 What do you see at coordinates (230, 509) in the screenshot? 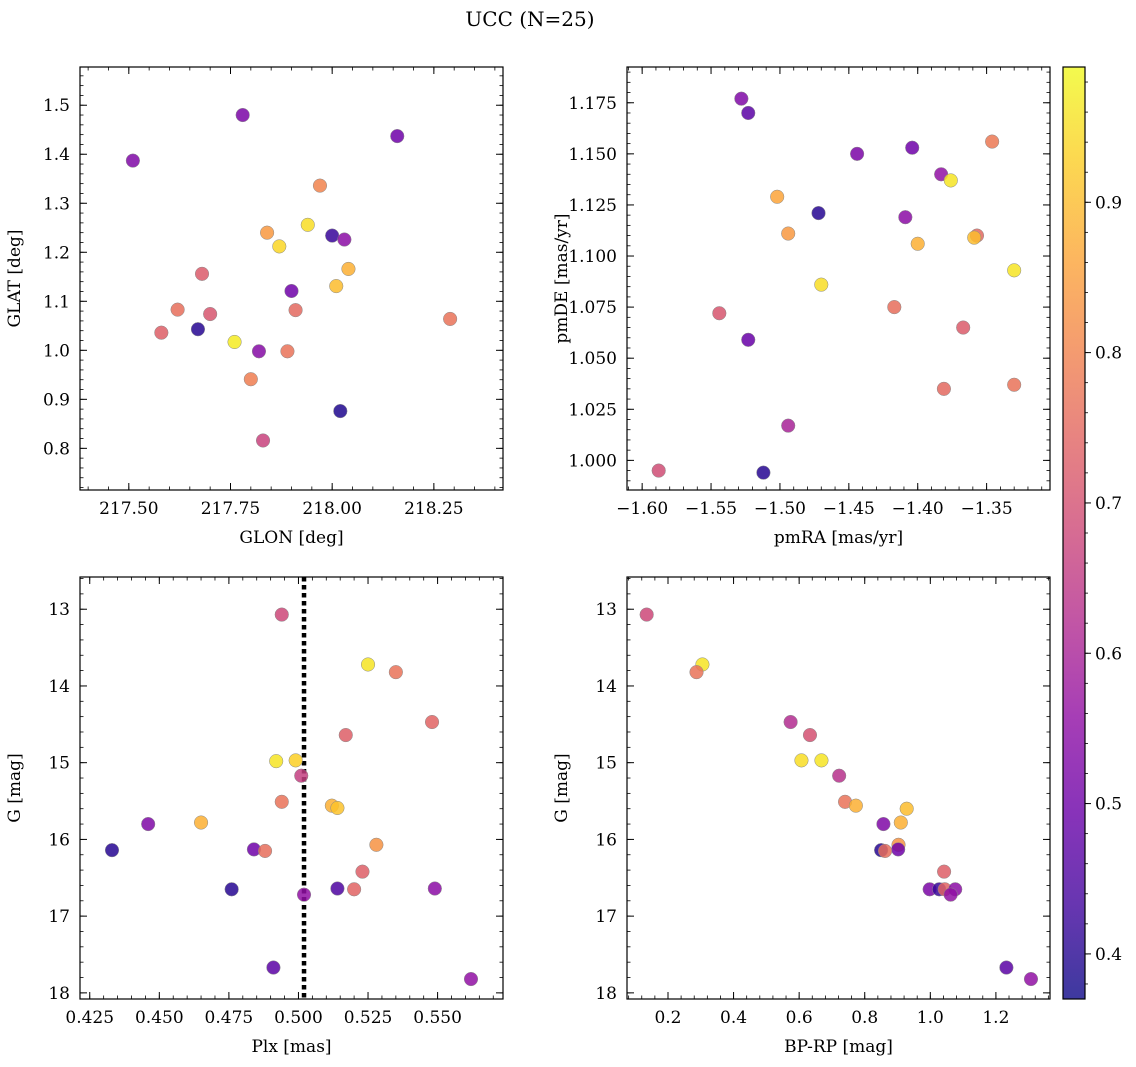
I see `x-tick-label: 217.75` at bounding box center [230, 509].